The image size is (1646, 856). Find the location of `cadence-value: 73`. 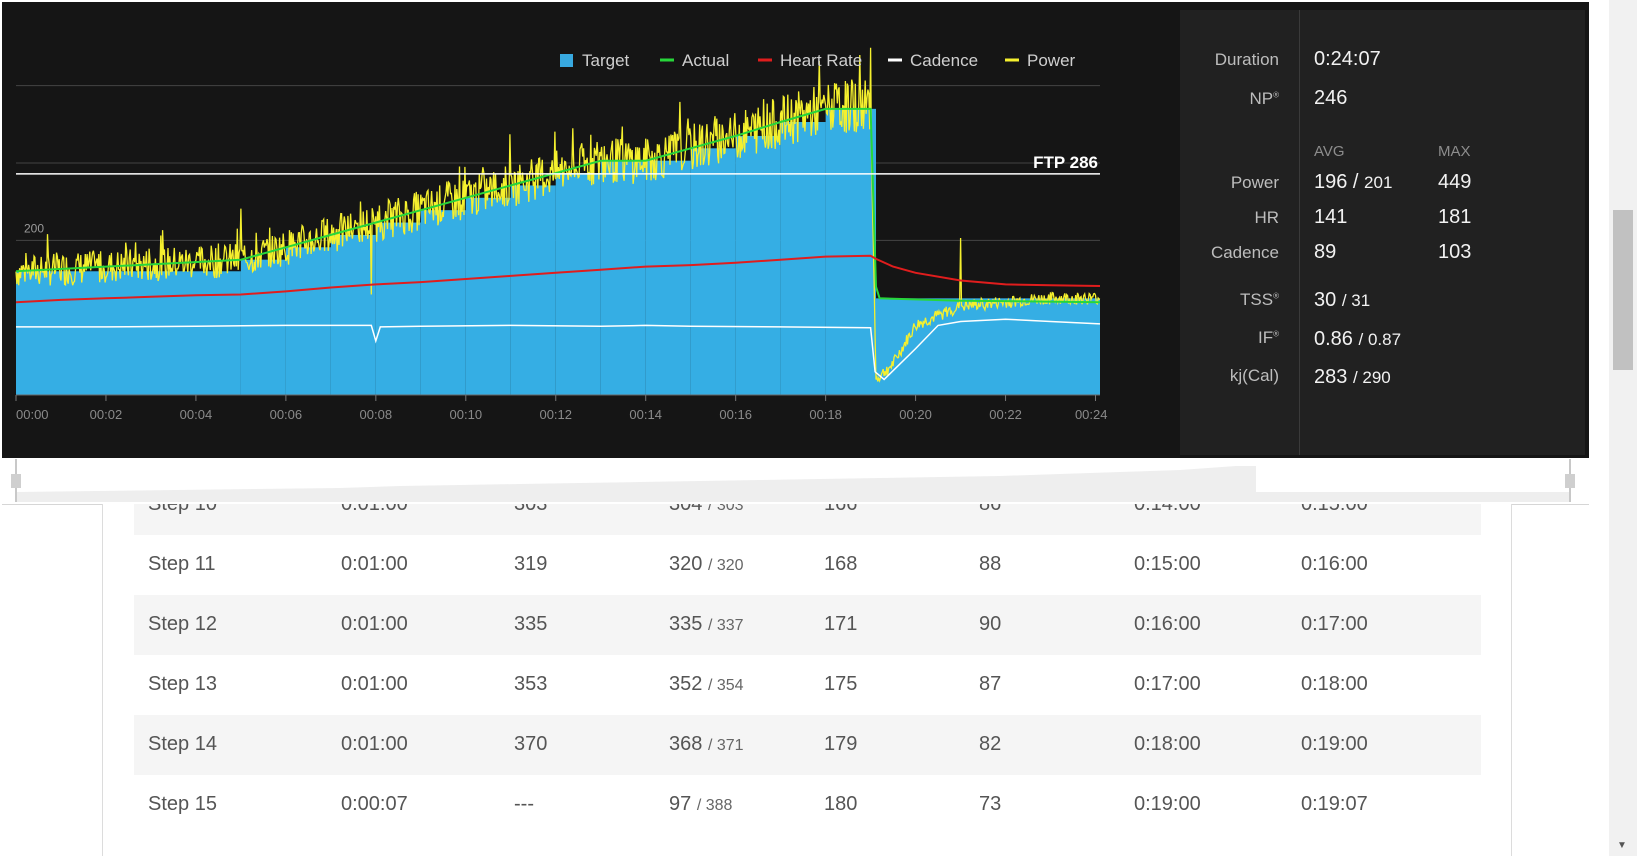

cadence-value: 73 is located at coordinates (990, 804).